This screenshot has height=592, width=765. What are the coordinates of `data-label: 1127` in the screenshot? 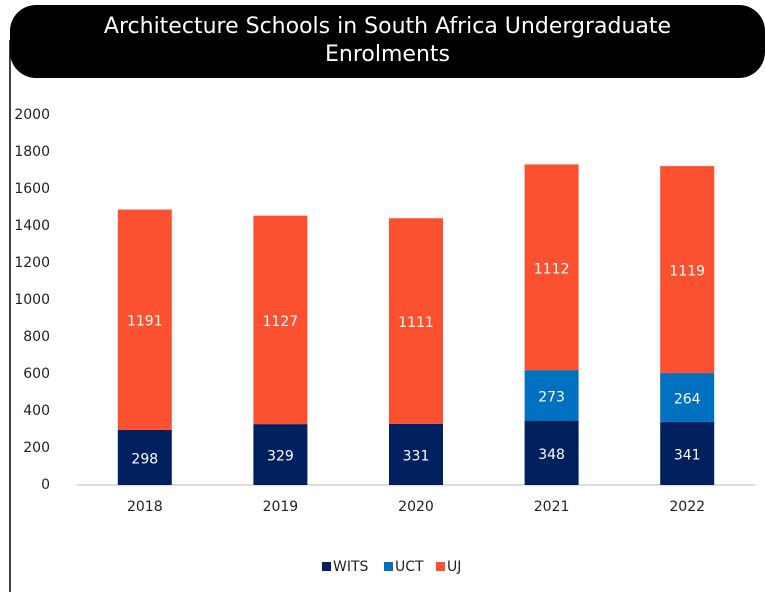 It's located at (281, 322).